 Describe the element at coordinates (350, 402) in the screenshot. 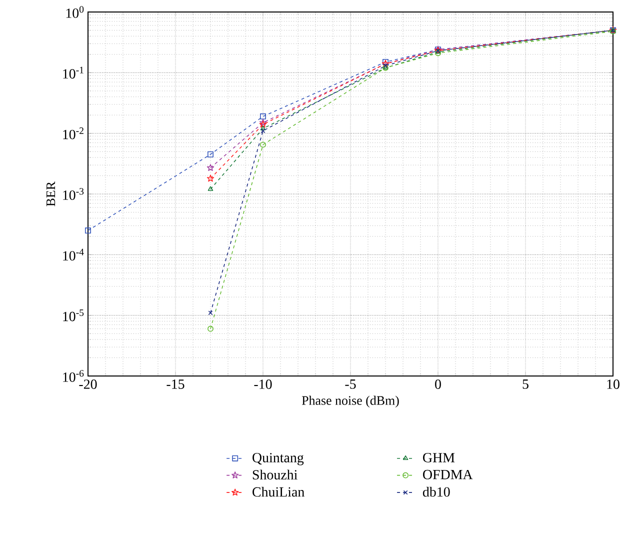

I see `x-axis-title: Phase noise (dBm)` at that location.